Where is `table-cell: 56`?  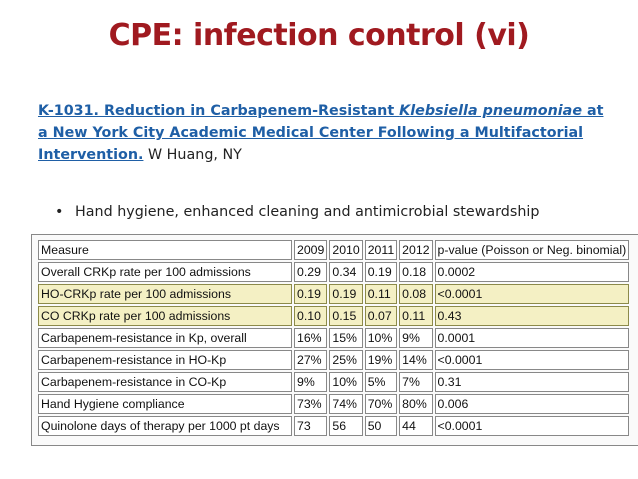
table-cell: 56 is located at coordinates (346, 426).